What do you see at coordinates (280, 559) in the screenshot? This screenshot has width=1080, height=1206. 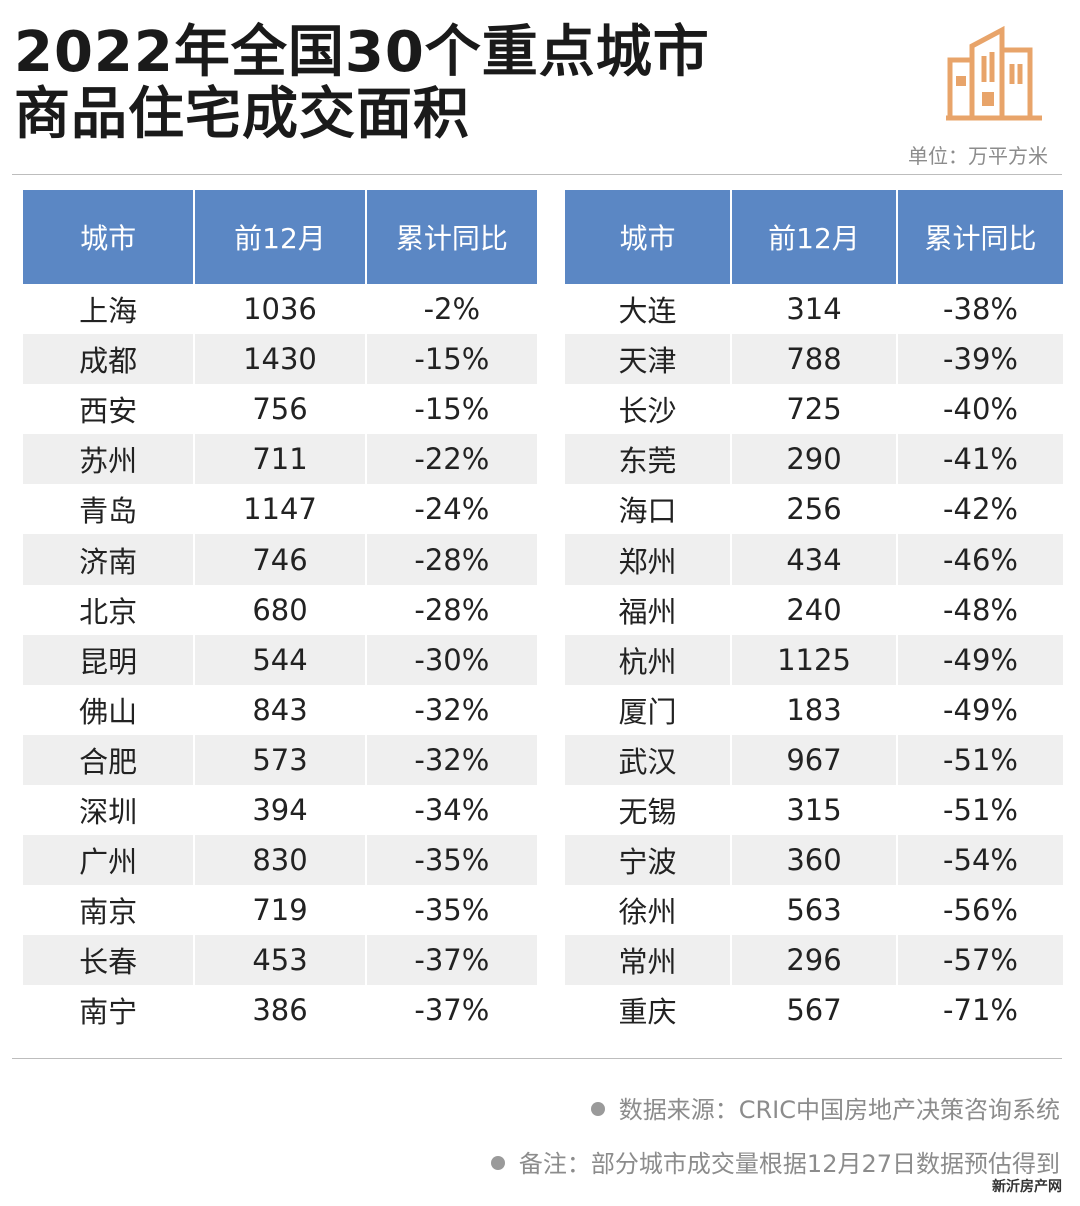 I see `cell-ytd: 746` at bounding box center [280, 559].